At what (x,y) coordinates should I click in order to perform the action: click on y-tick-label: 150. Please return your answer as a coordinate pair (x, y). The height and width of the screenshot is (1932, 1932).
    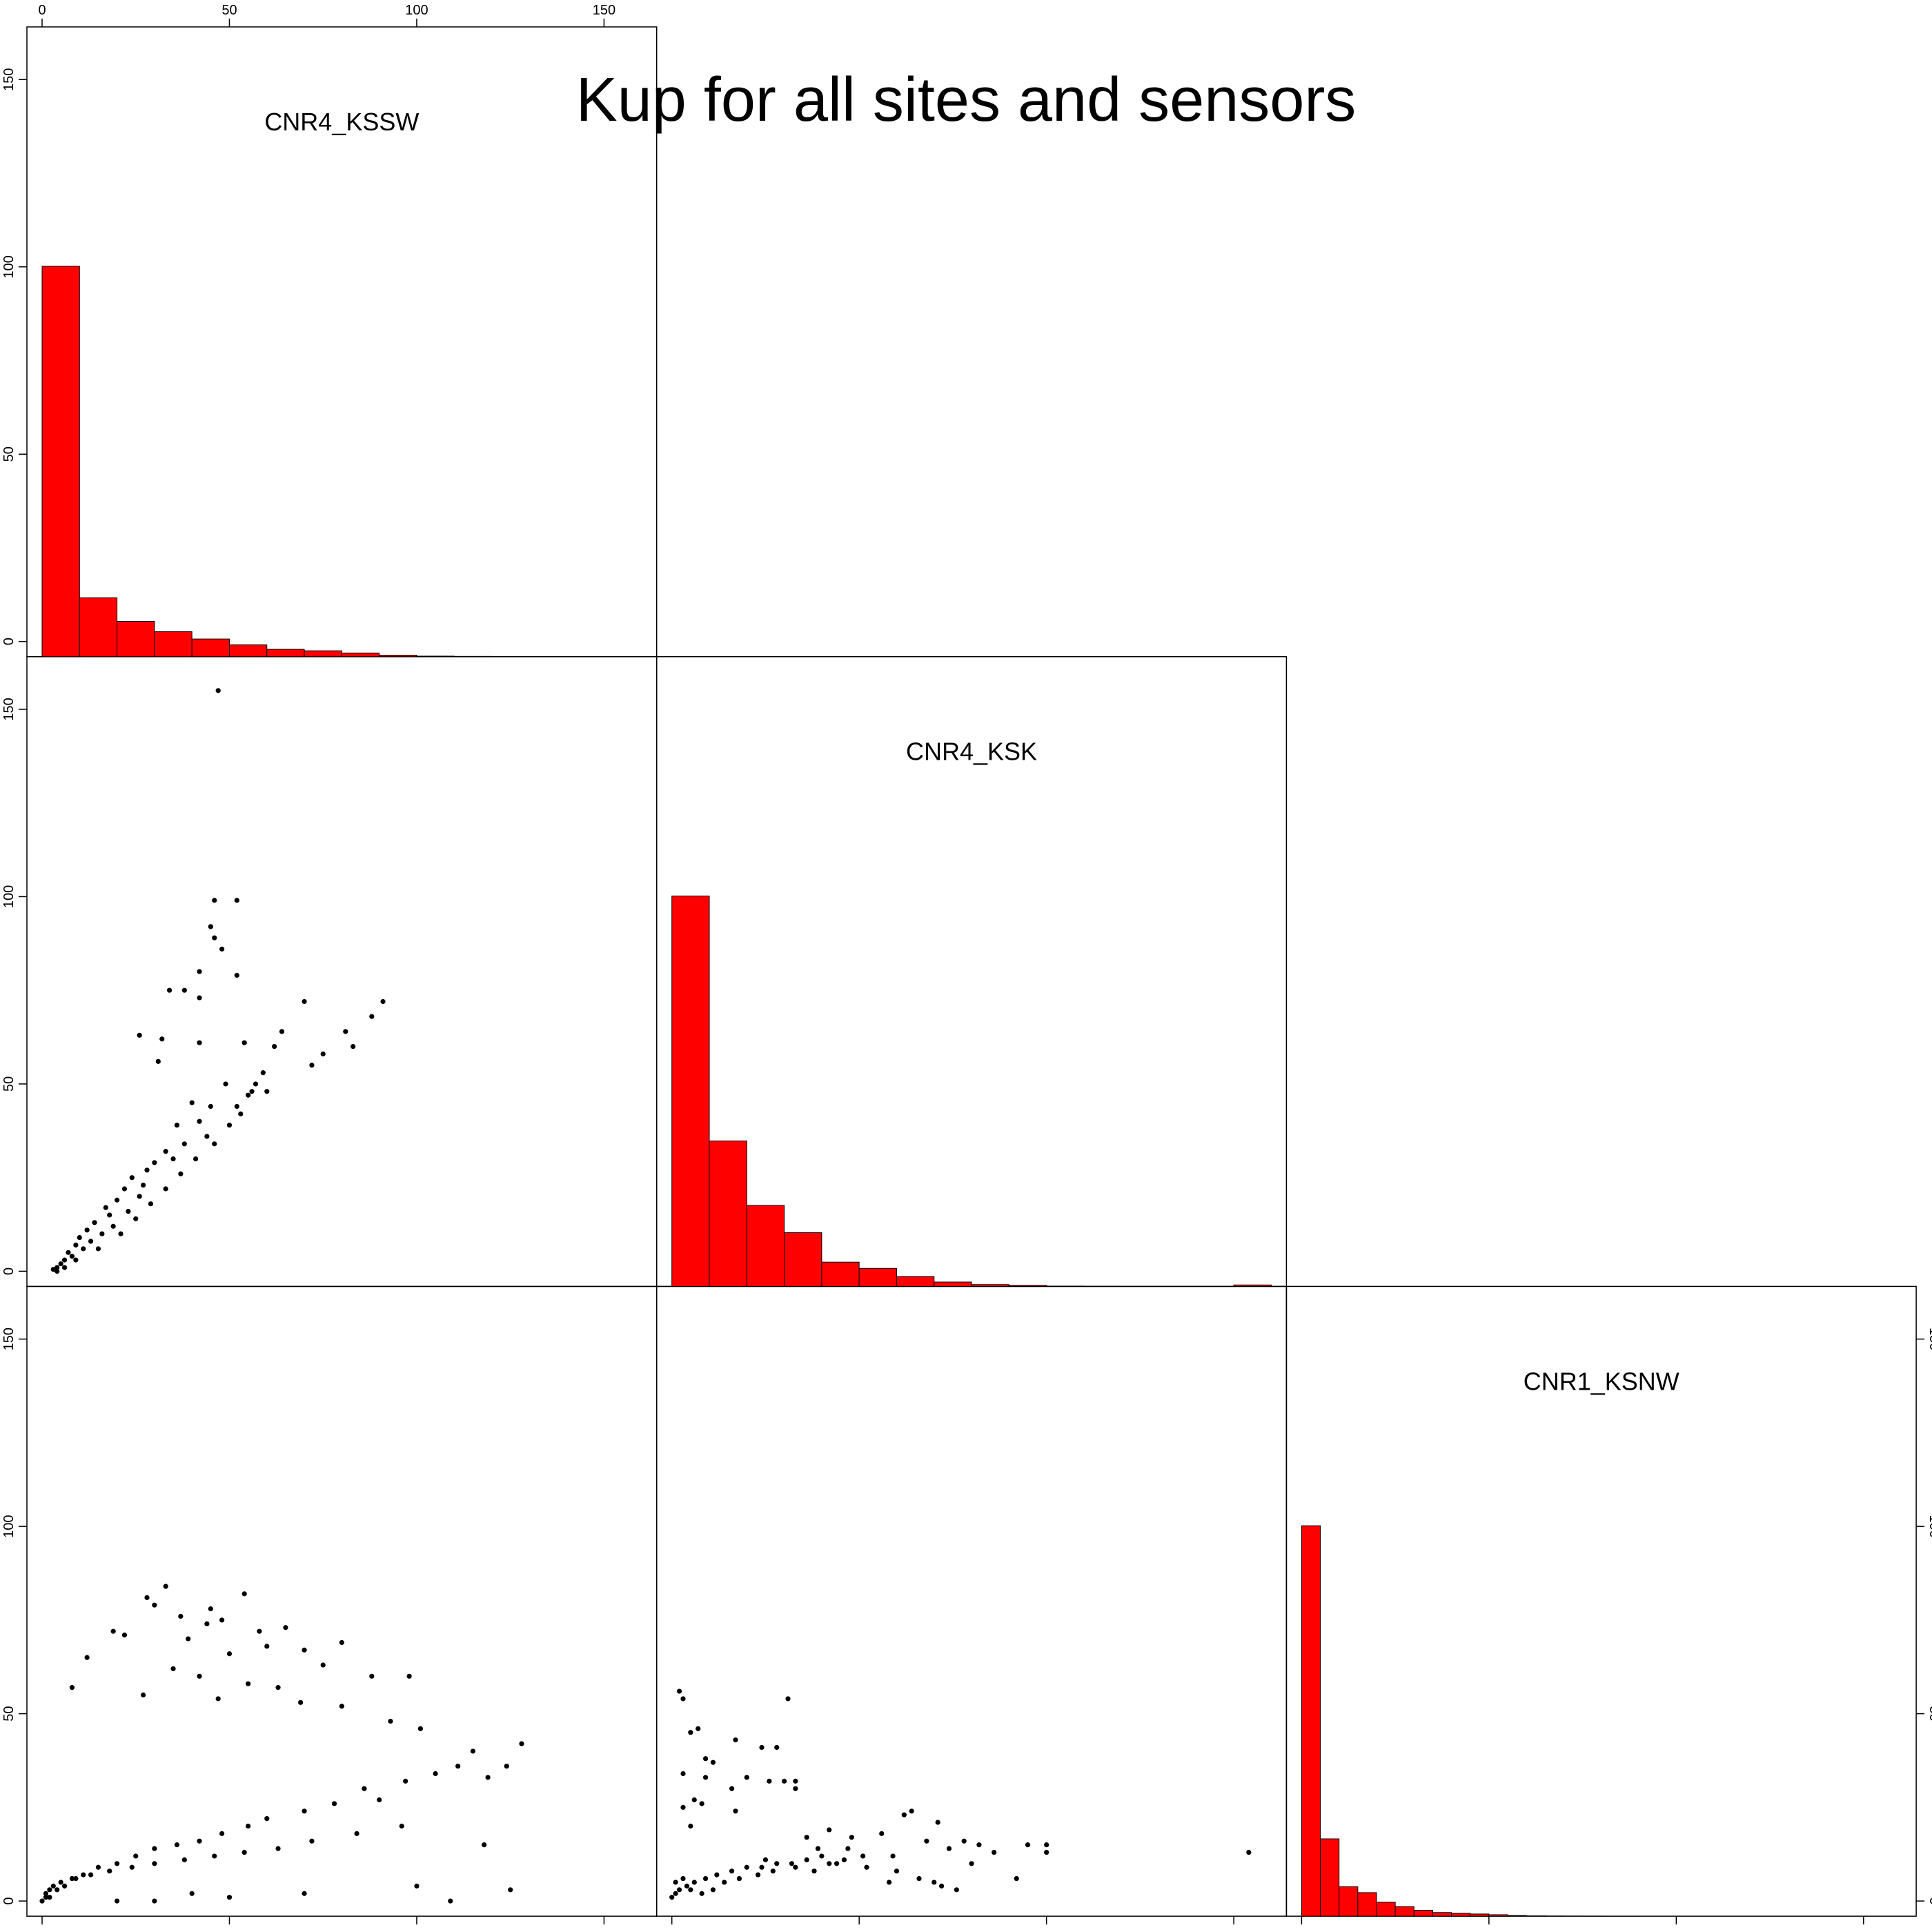
    Looking at the image, I should click on (9, 79).